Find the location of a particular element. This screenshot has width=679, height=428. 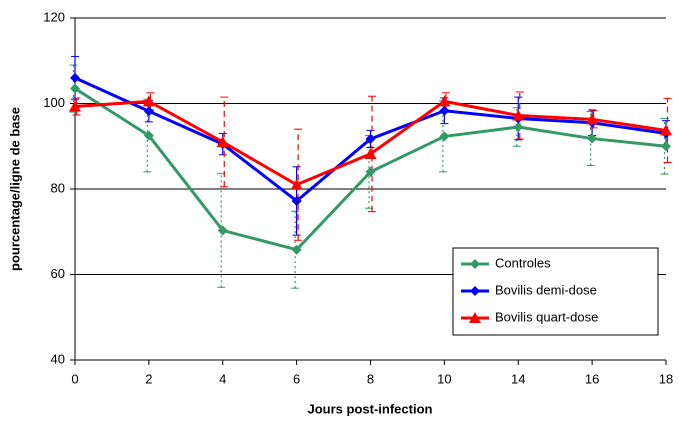

legend-label: Bovilis demi-dose is located at coordinates (546, 289).